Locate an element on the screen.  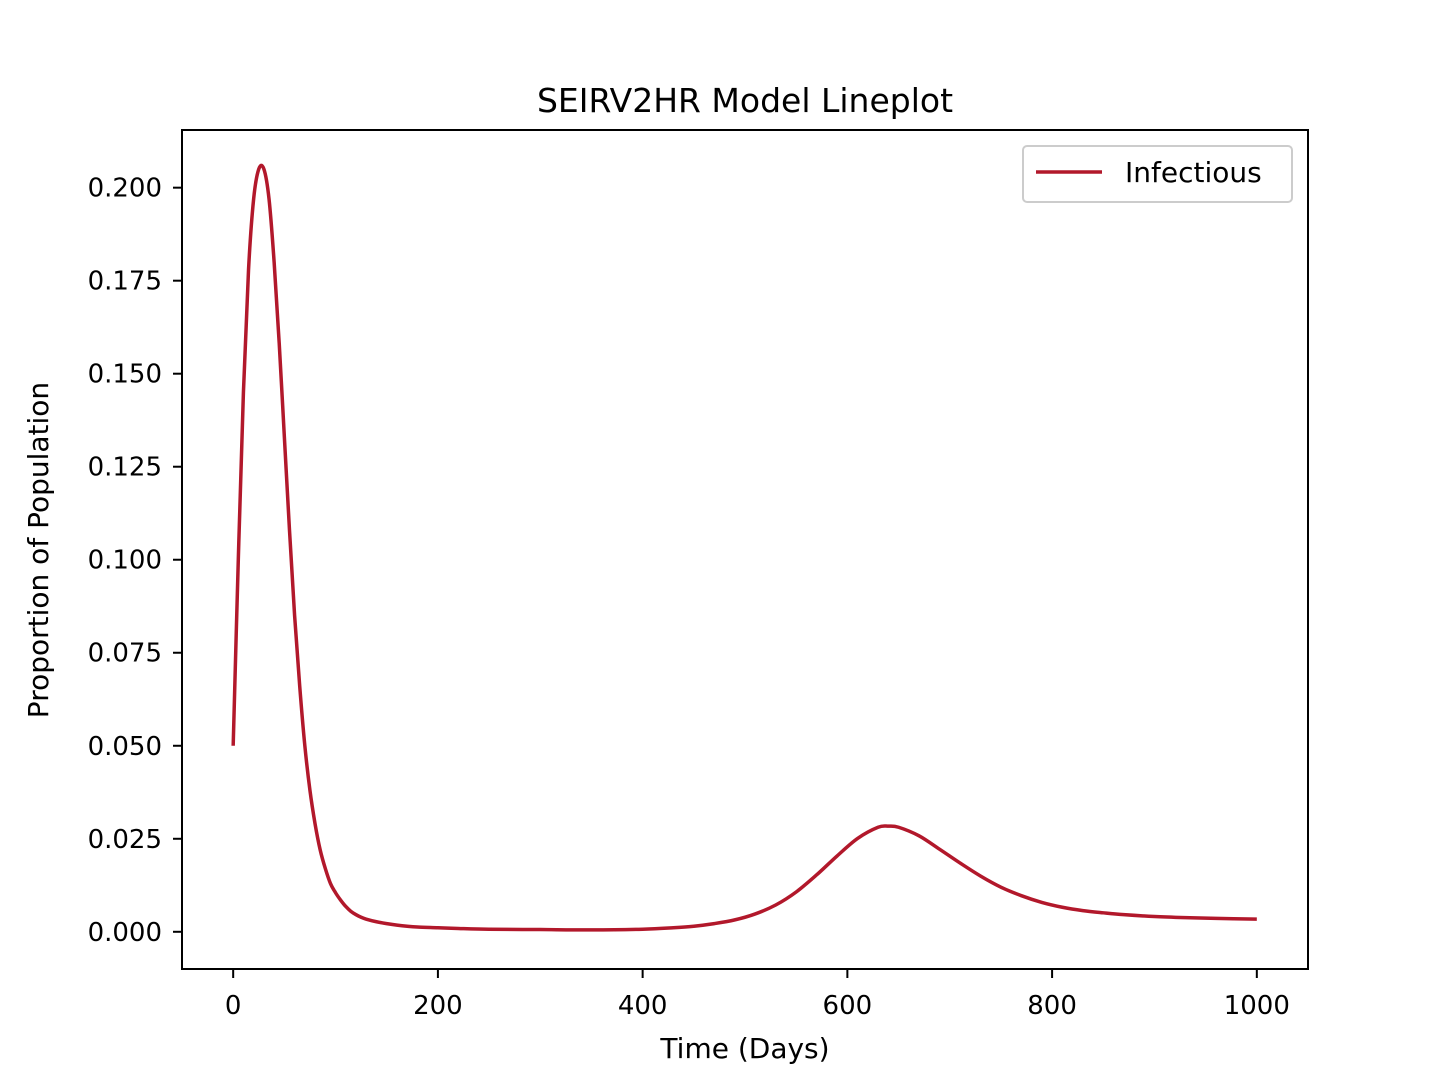
y-tick-label: 0.025 is located at coordinates (125, 840).